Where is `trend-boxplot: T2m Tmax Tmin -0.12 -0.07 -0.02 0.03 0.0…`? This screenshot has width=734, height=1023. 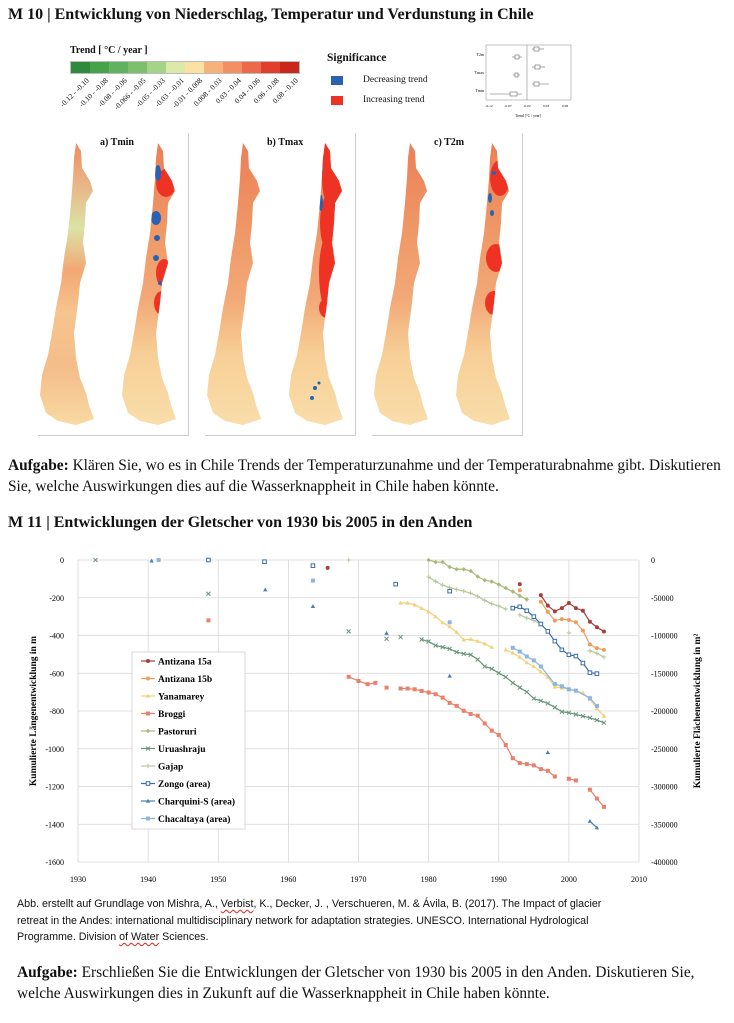
trend-boxplot: T2m Tmax Tmin -0.12 -0.07 -0.02 0.03 0.0… is located at coordinates (523, 81).